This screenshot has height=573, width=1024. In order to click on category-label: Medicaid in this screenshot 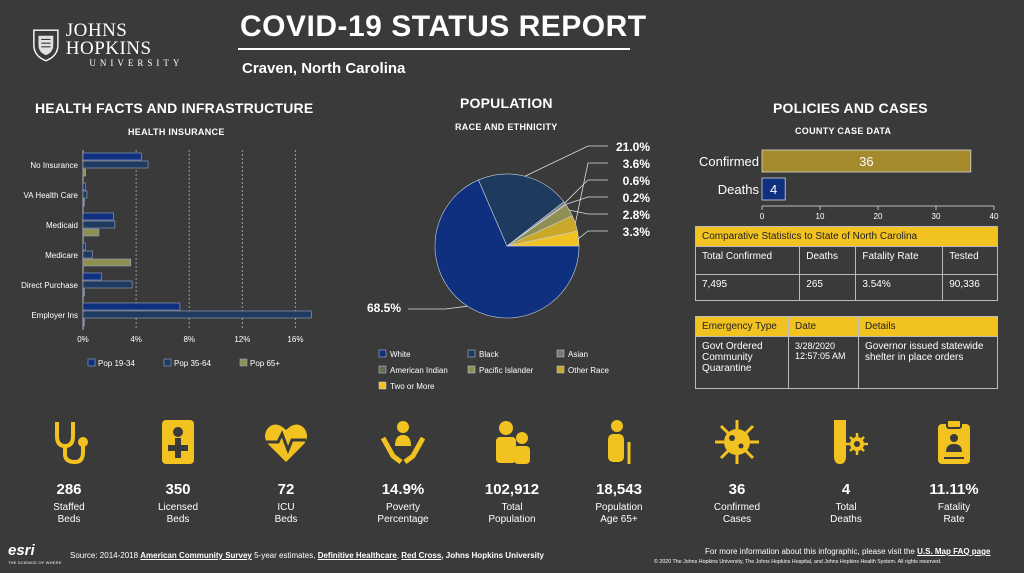, I will do `click(62, 225)`.